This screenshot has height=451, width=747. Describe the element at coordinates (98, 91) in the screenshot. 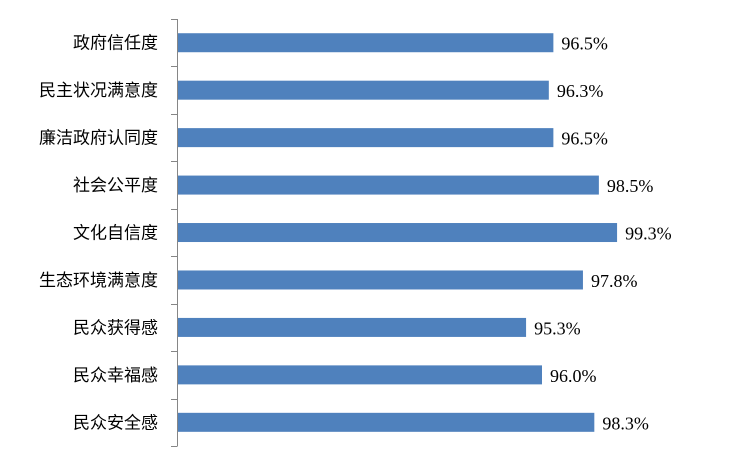

I see `category-label: 民主状况满意度` at that location.